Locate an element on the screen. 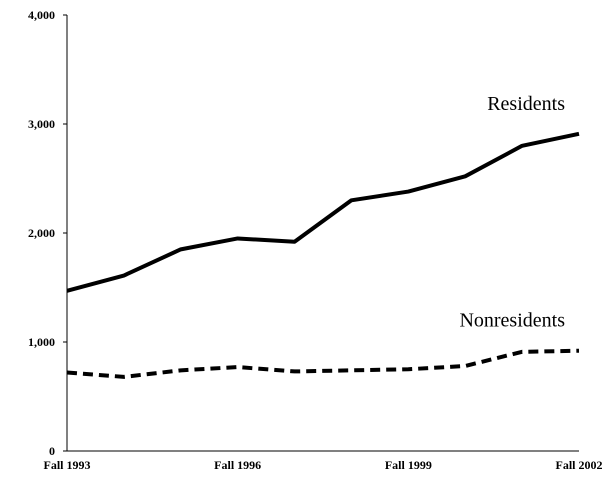 The image size is (608, 479). line is located at coordinates (323, 363).